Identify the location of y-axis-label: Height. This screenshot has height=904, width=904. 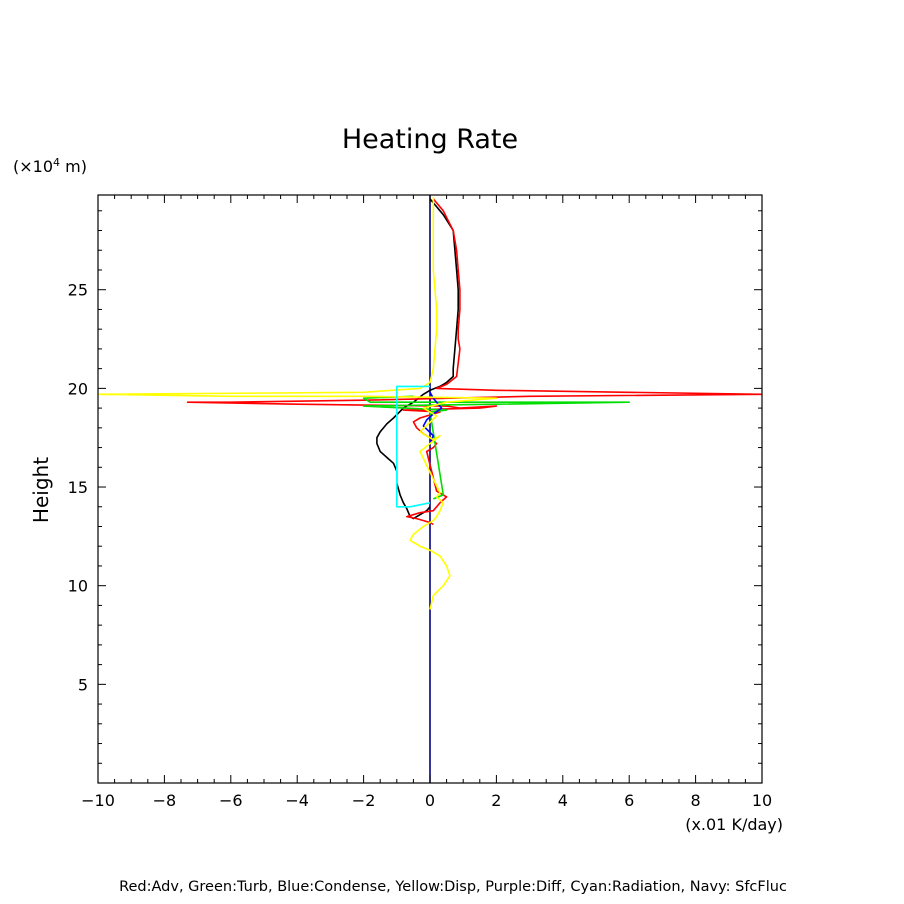
(41, 490).